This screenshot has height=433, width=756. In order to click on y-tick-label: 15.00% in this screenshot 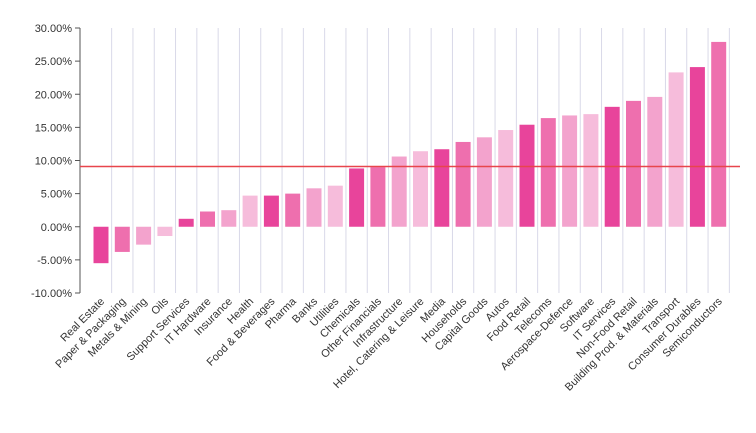, I will do `click(54, 128)`.